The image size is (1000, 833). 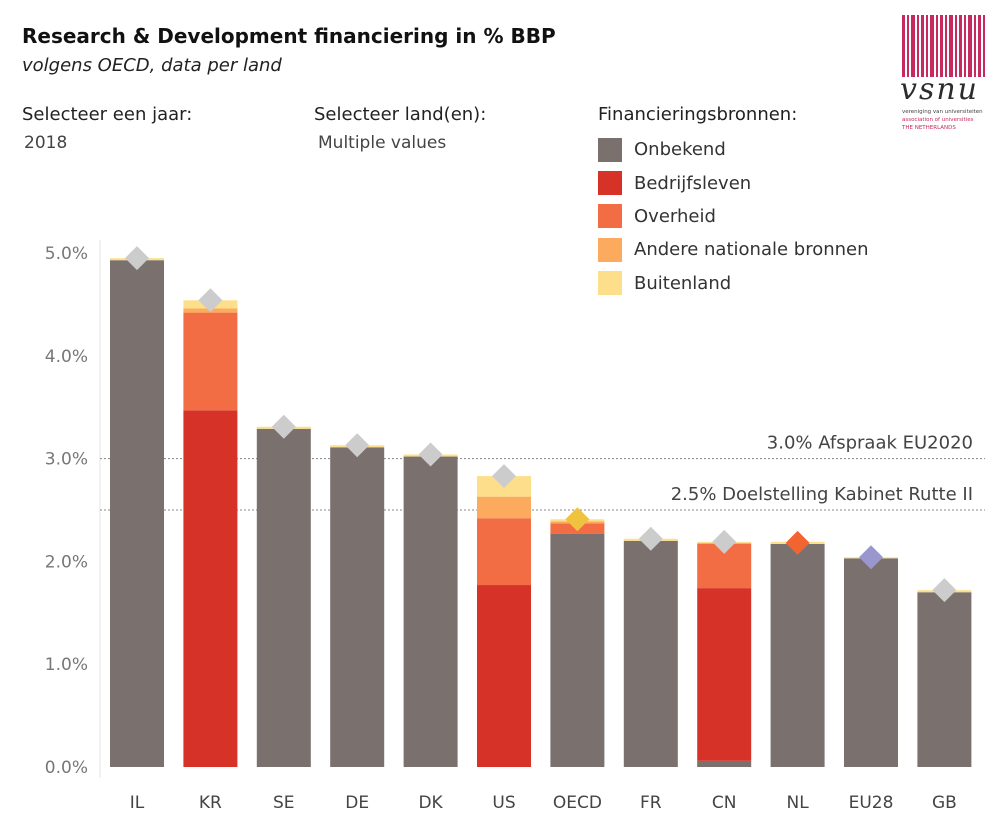 I want to click on legend-item-overheid: Overheid, so click(x=733, y=216).